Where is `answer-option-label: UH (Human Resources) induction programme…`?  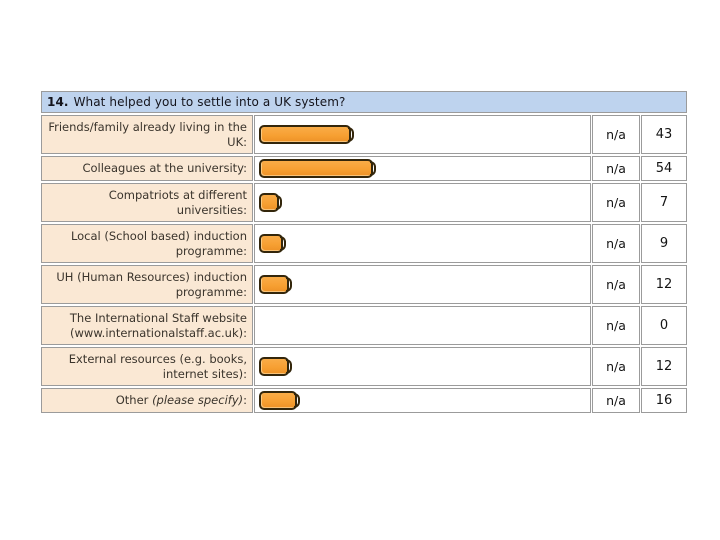 answer-option-label: UH (Human Resources) induction programme… is located at coordinates (151, 284).